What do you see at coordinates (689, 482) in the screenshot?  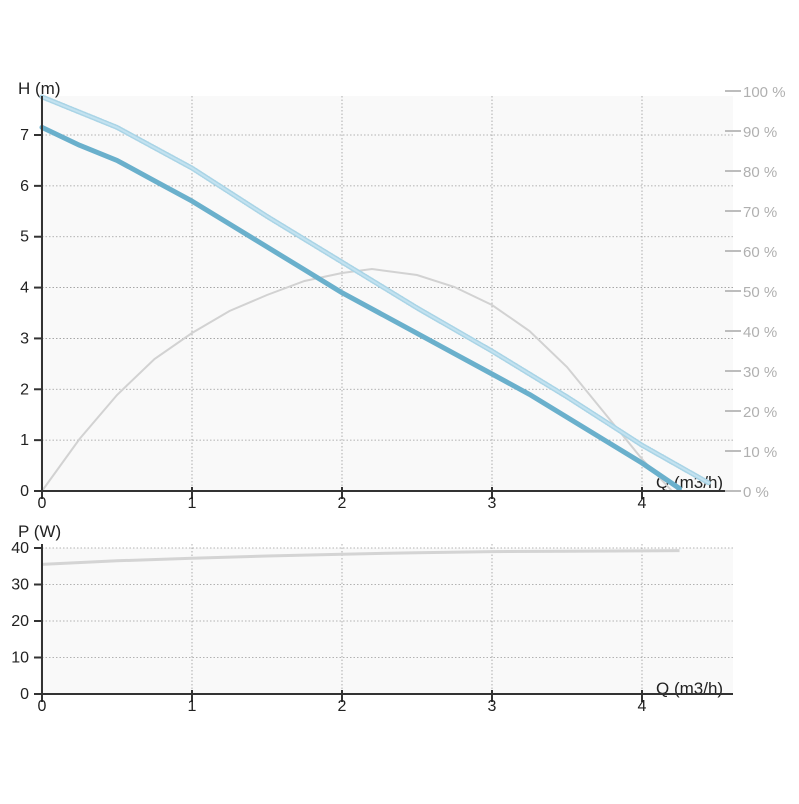 I see `x-axis-title-upper: Q (m3/h)` at bounding box center [689, 482].